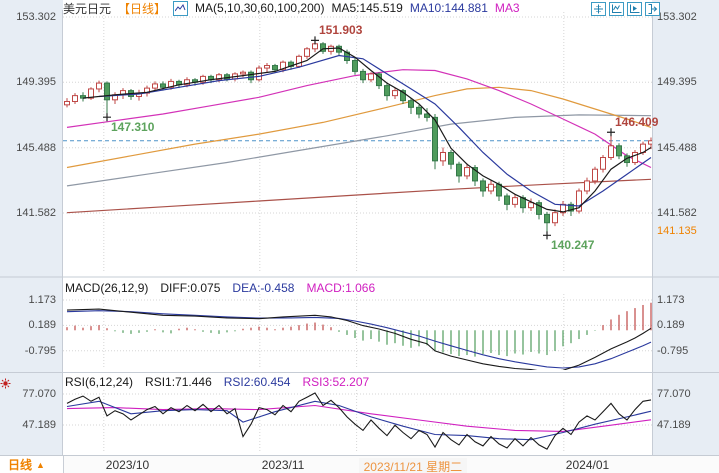  I want to click on line-chart-icon, so click(181, 8).